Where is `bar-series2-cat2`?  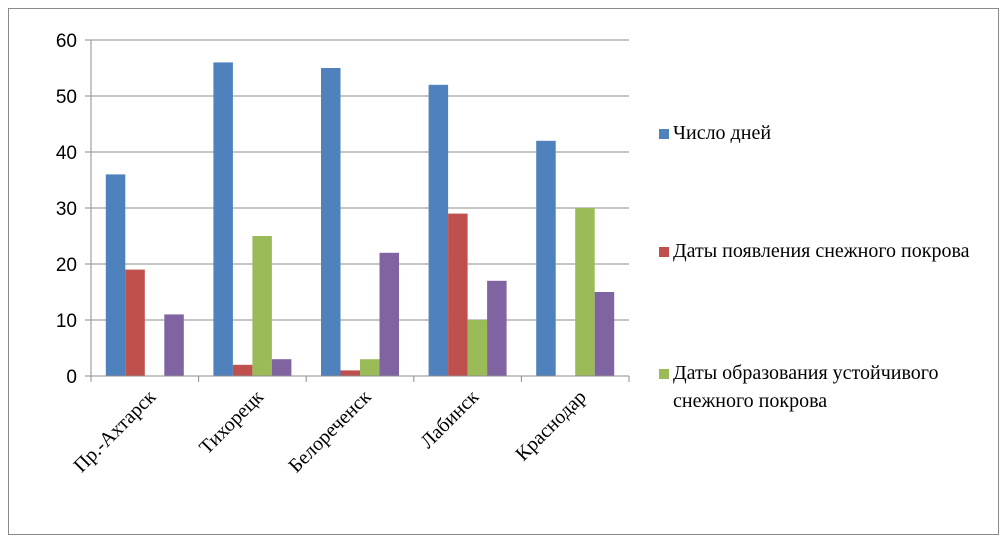 bar-series2-cat2 is located at coordinates (370, 367).